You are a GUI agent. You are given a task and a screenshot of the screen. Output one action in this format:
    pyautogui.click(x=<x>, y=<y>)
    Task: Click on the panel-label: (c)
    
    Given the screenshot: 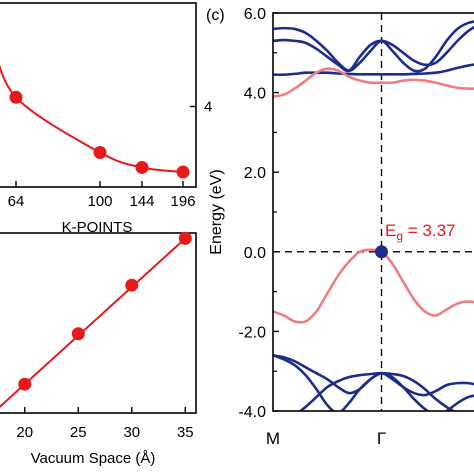 What is the action you would take?
    pyautogui.click(x=215, y=15)
    